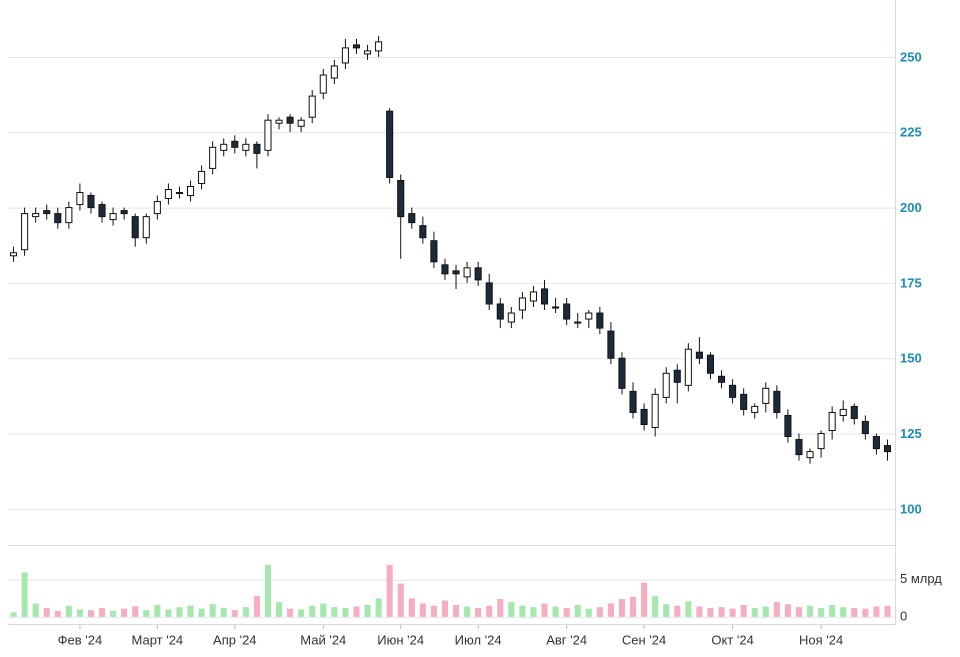 The height and width of the screenshot is (657, 960). I want to click on y-tick-label: 100, so click(911, 508).